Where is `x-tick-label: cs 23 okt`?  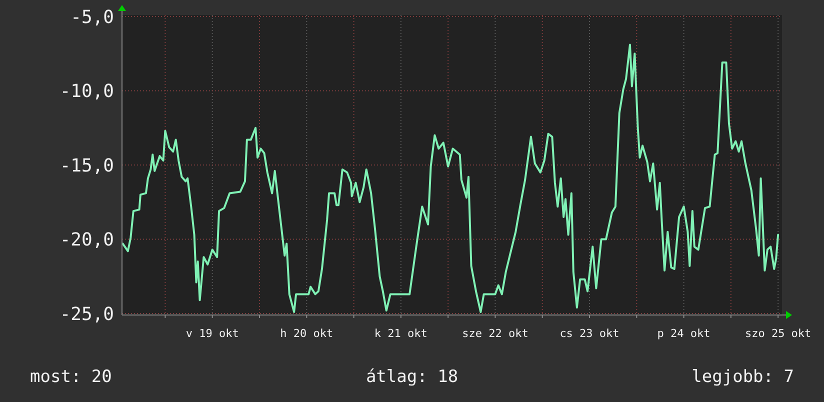 x-tick-label: cs 23 okt is located at coordinates (590, 333).